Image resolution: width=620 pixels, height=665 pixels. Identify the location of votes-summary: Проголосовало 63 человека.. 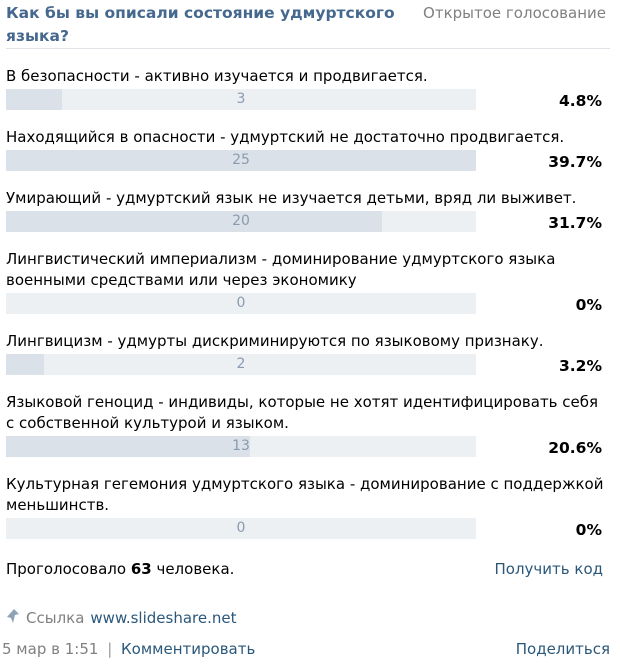
(120, 569).